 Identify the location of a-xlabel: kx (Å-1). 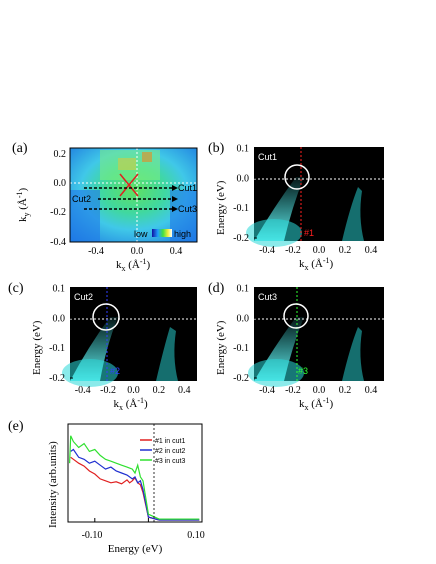
(133, 265).